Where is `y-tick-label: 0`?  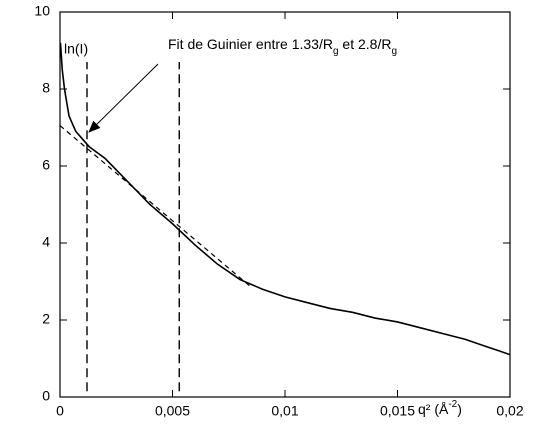
y-tick-label: 0 is located at coordinates (46, 396).